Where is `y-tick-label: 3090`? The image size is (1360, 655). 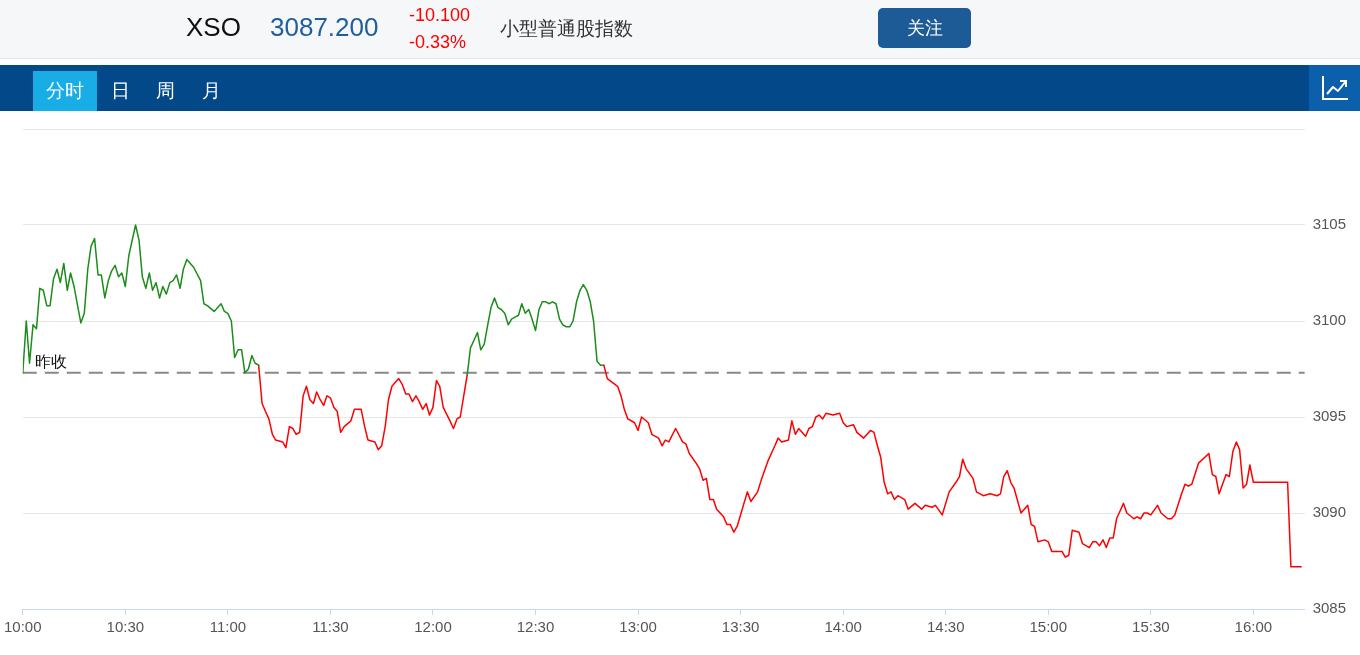
y-tick-label: 3090 is located at coordinates (1329, 512).